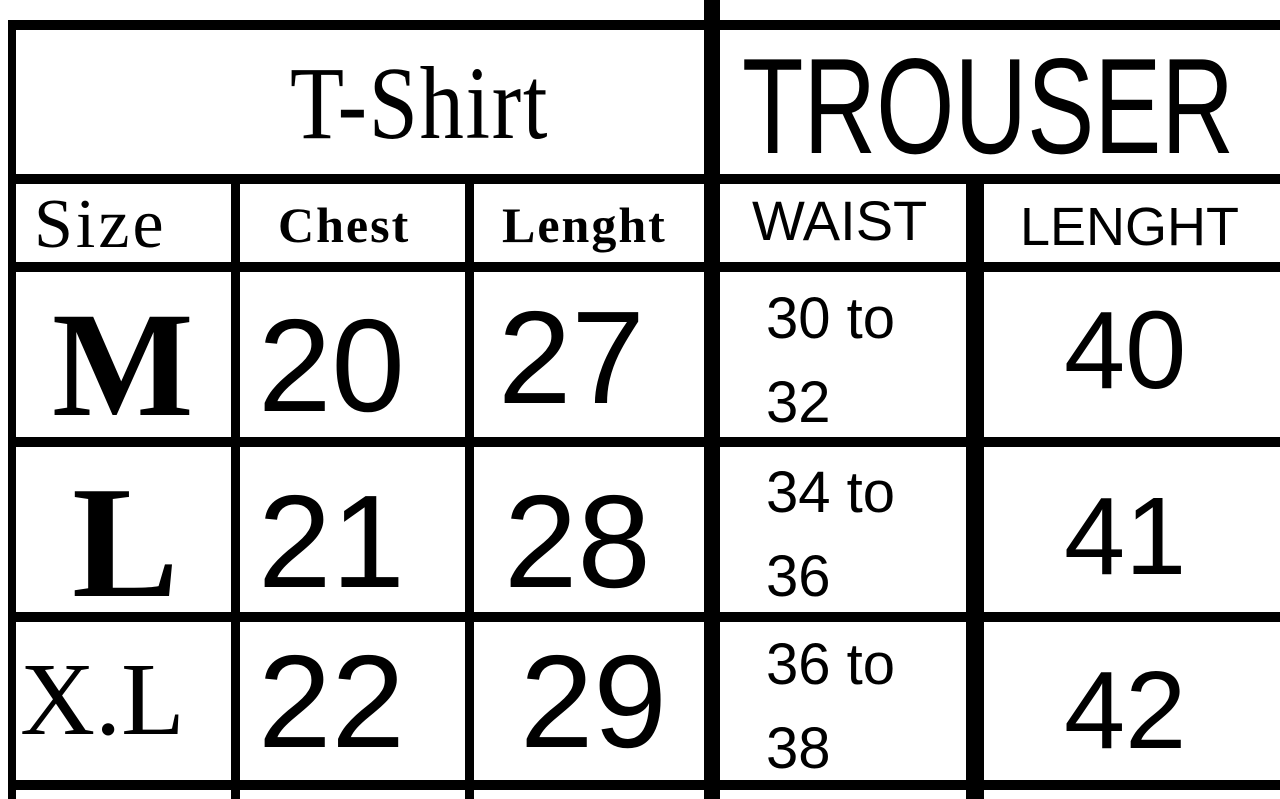  What do you see at coordinates (798, 576) in the screenshot?
I see `waist-cell-to: 36` at bounding box center [798, 576].